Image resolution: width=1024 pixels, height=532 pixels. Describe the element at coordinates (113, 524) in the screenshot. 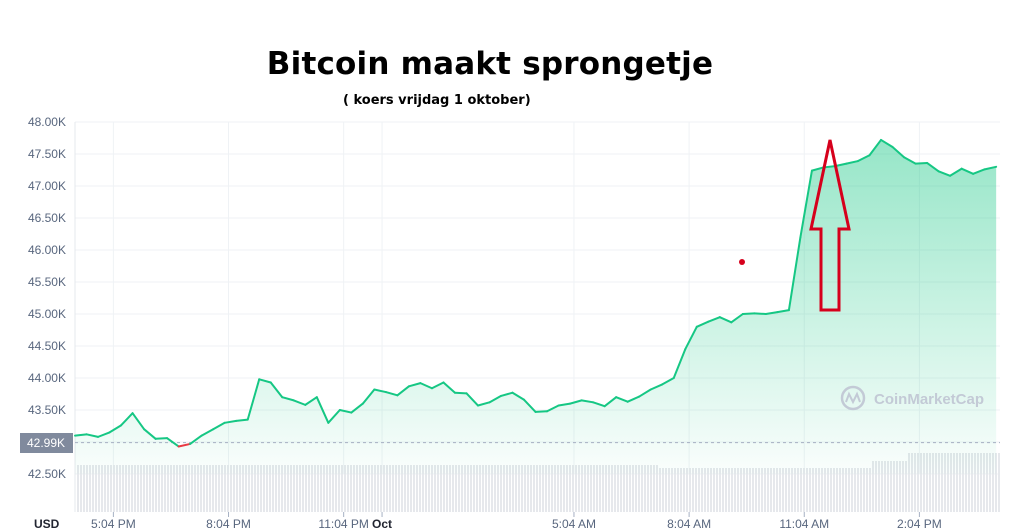

I see `x-tick-label: 5:04 PM` at that location.